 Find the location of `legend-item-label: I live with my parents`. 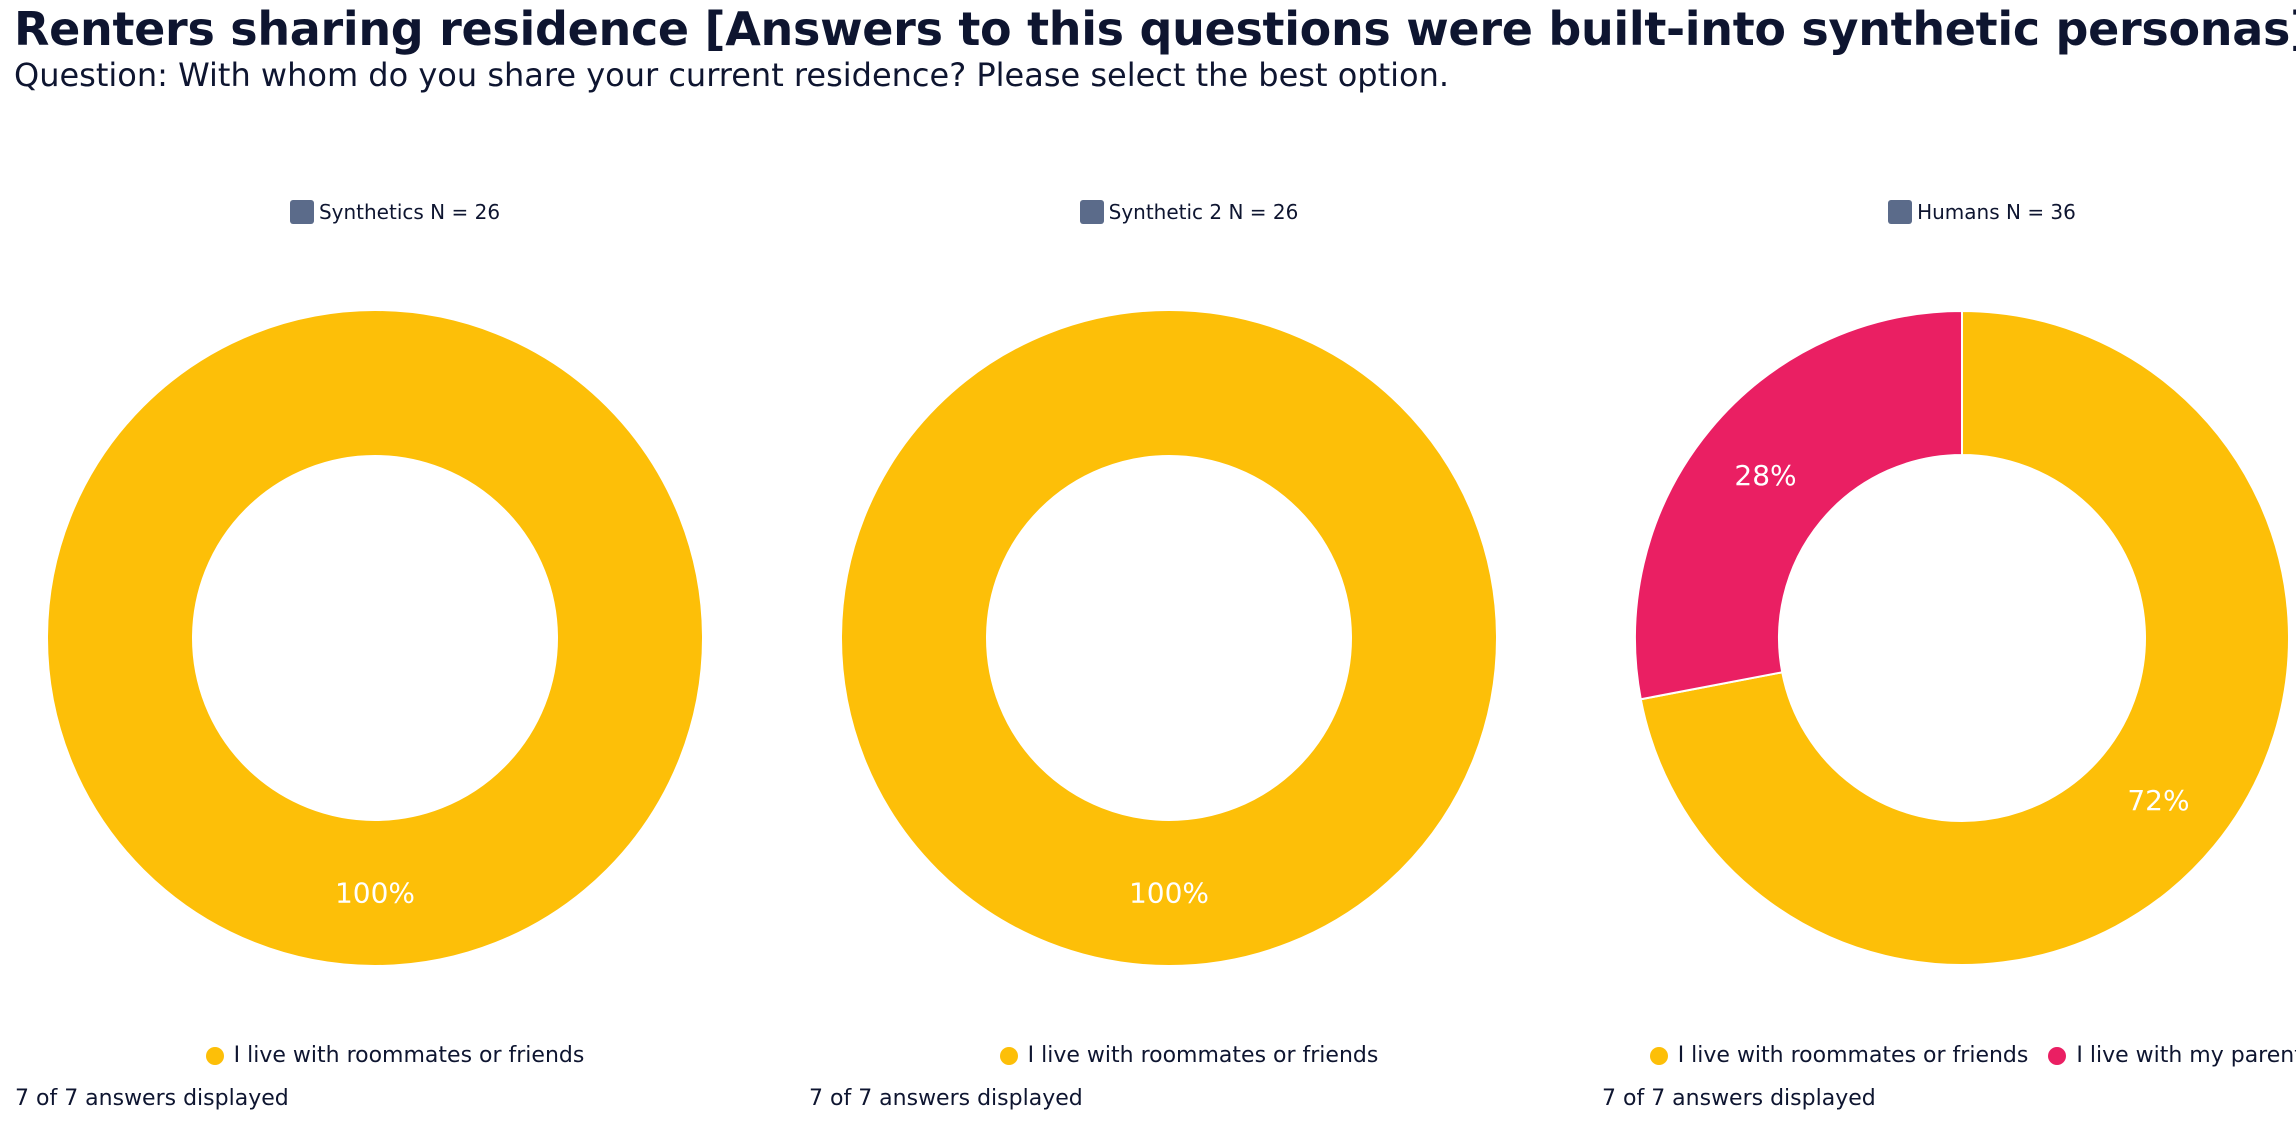

legend-item-label: I live with my parents is located at coordinates (2186, 1055).